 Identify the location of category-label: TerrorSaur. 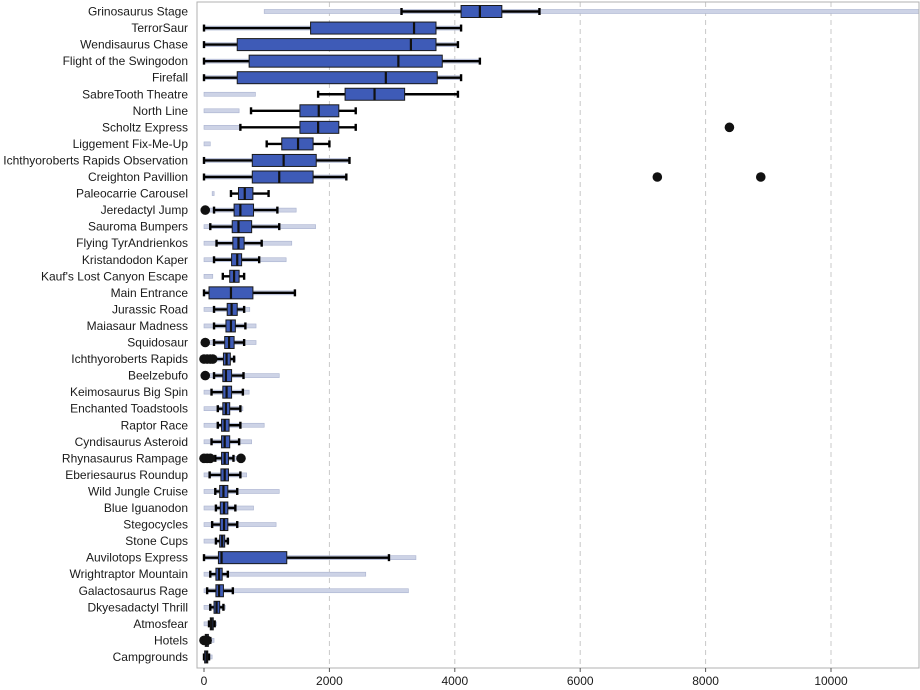
(159, 28).